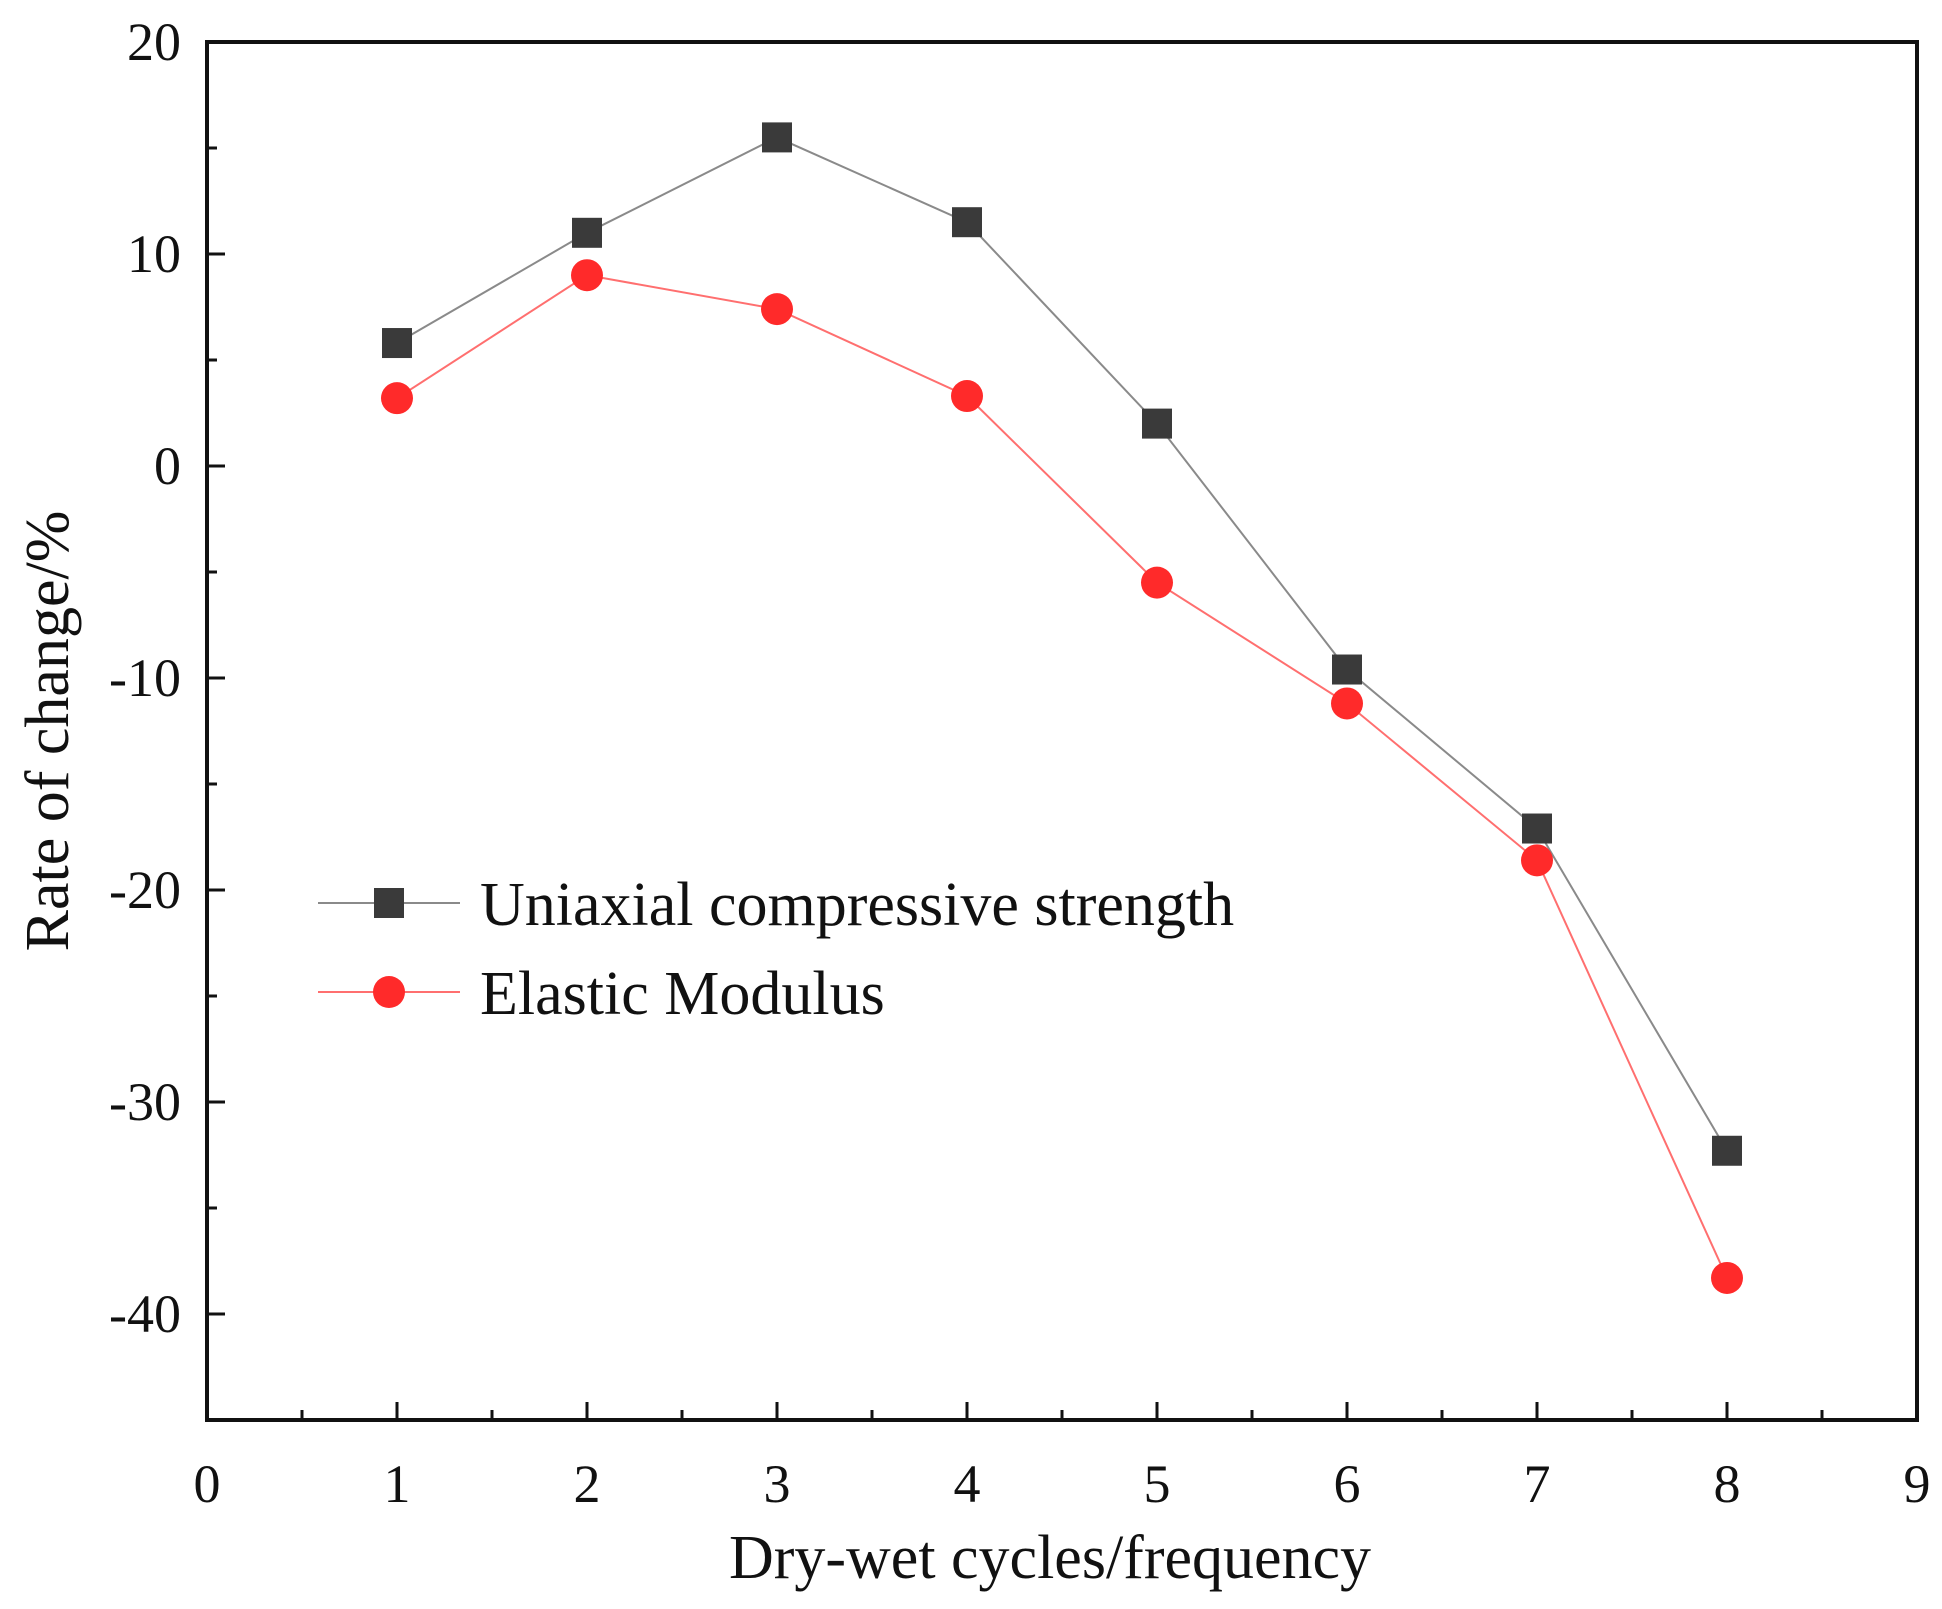 The width and height of the screenshot is (1942, 1609). I want to click on x-tick-label: 6, so click(1347, 1484).